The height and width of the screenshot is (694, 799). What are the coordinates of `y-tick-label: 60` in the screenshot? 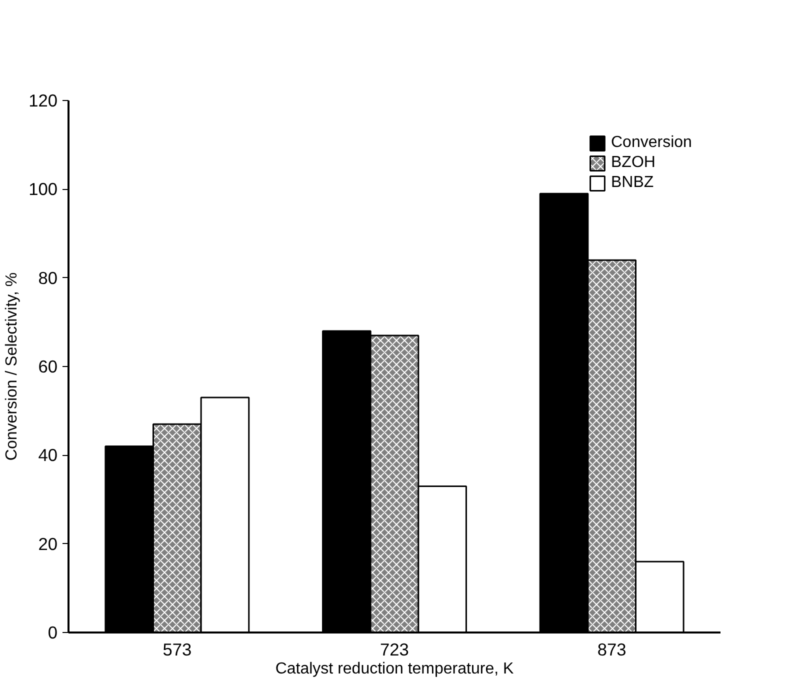 It's located at (48, 366).